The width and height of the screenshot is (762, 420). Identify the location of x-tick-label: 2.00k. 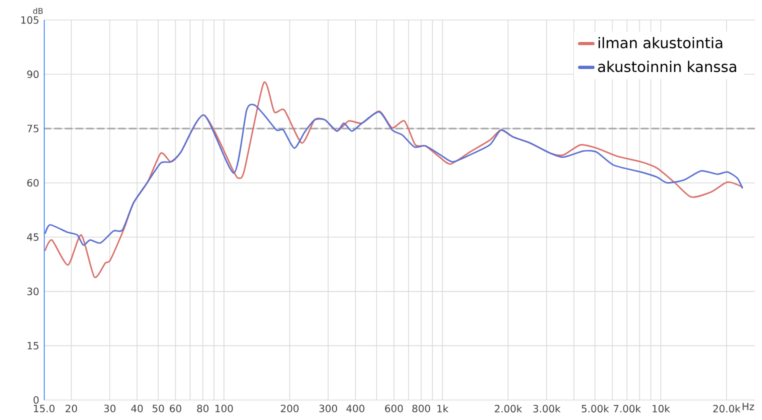
(508, 408).